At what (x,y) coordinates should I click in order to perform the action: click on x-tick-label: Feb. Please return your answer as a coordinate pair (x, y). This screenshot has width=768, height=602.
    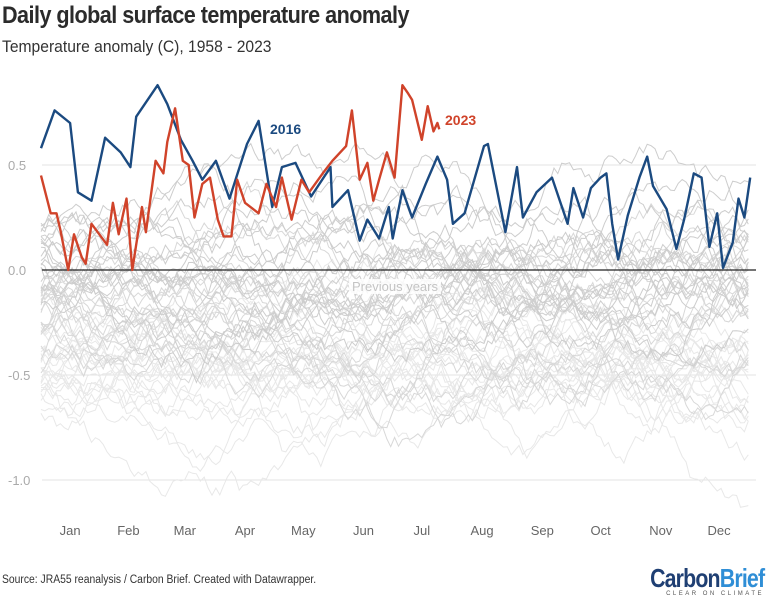
    Looking at the image, I should click on (128, 530).